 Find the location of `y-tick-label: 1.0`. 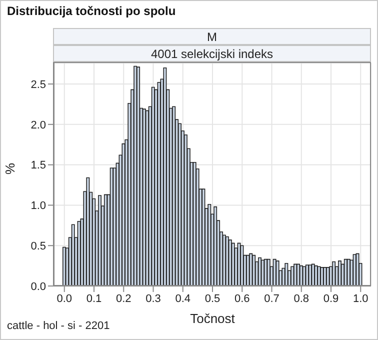

y-tick-label: 1.0 is located at coordinates (38, 206).